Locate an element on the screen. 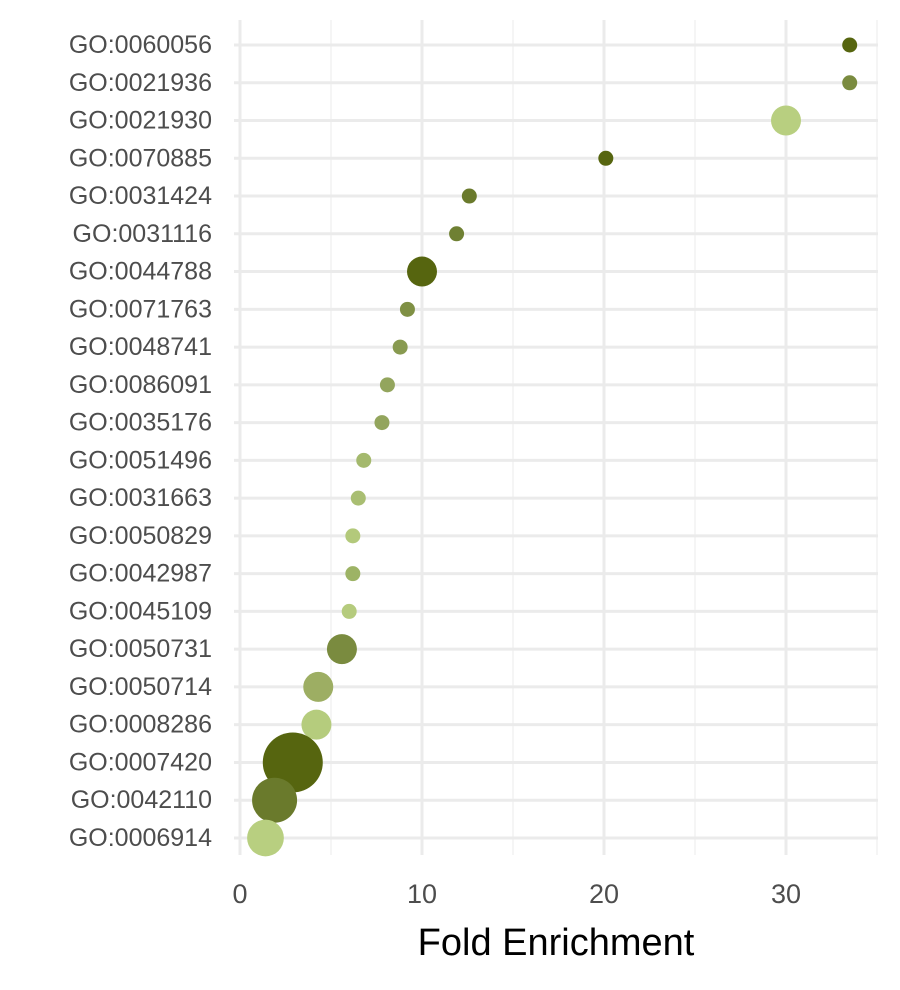  y-tick-label: GO:0044788 is located at coordinates (140, 272).